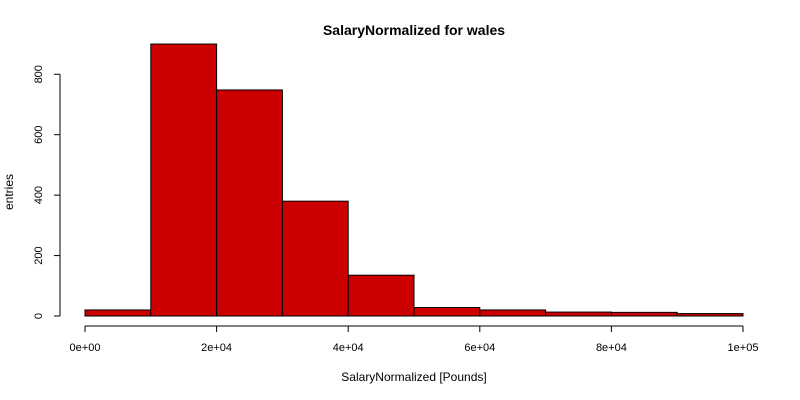  I want to click on x-tick-label: 8e+04, so click(611, 348).